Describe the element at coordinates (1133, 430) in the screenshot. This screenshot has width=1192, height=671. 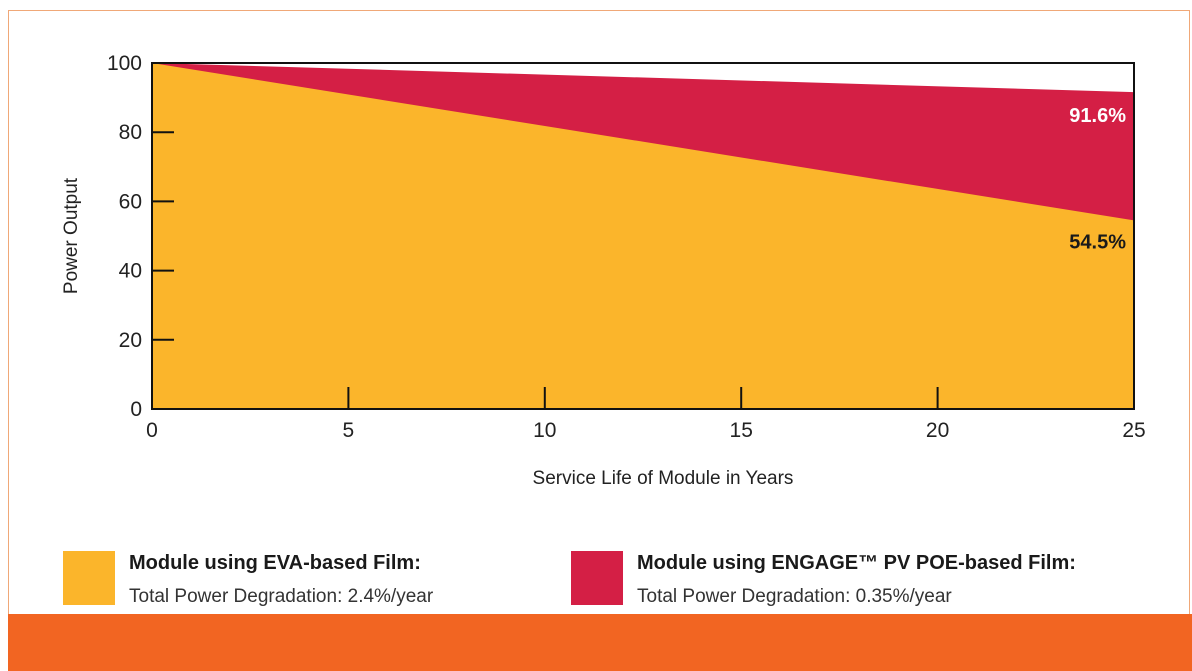
I see `x-tick-label: 25` at that location.